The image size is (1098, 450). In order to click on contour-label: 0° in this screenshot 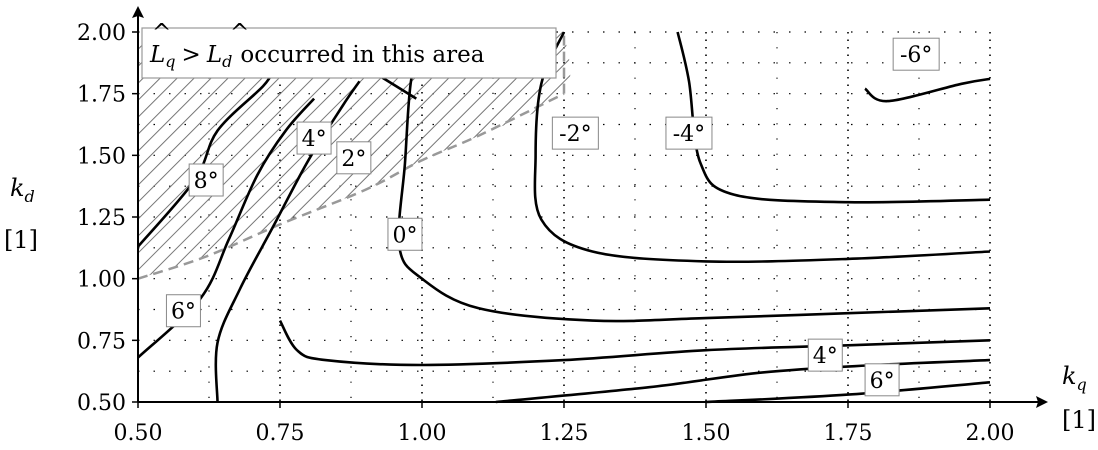, I will do `click(404, 235)`.